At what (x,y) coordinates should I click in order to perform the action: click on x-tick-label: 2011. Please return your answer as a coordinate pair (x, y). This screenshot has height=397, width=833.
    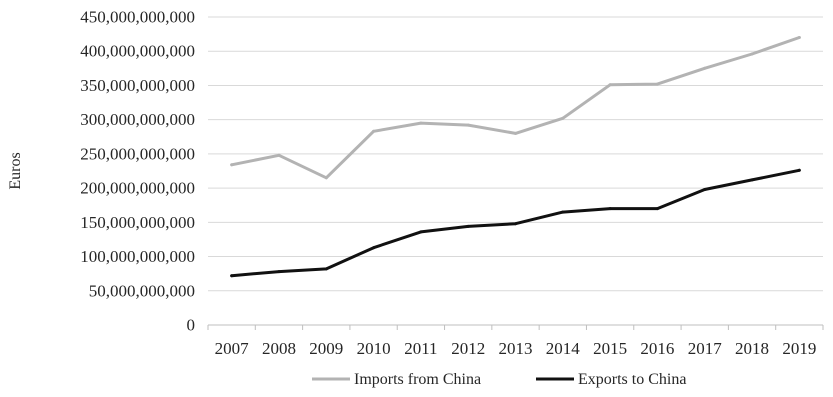
    Looking at the image, I should click on (420, 348).